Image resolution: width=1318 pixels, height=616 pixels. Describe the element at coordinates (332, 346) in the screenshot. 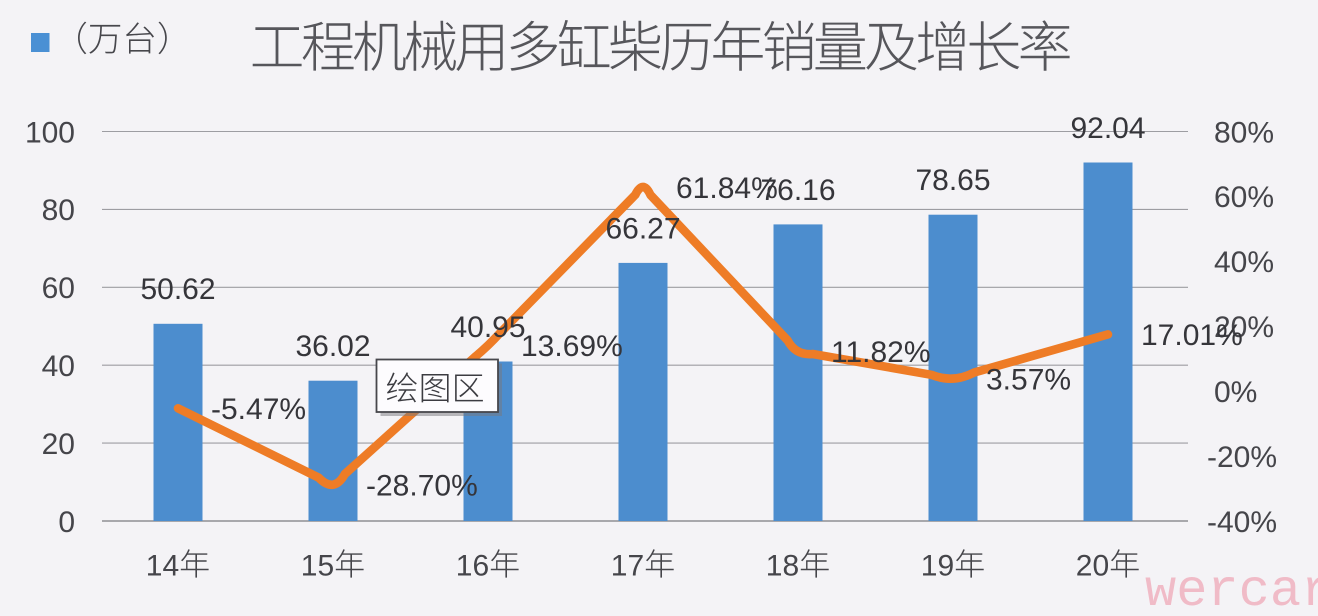

I see `svg-text: 36.02` at that location.